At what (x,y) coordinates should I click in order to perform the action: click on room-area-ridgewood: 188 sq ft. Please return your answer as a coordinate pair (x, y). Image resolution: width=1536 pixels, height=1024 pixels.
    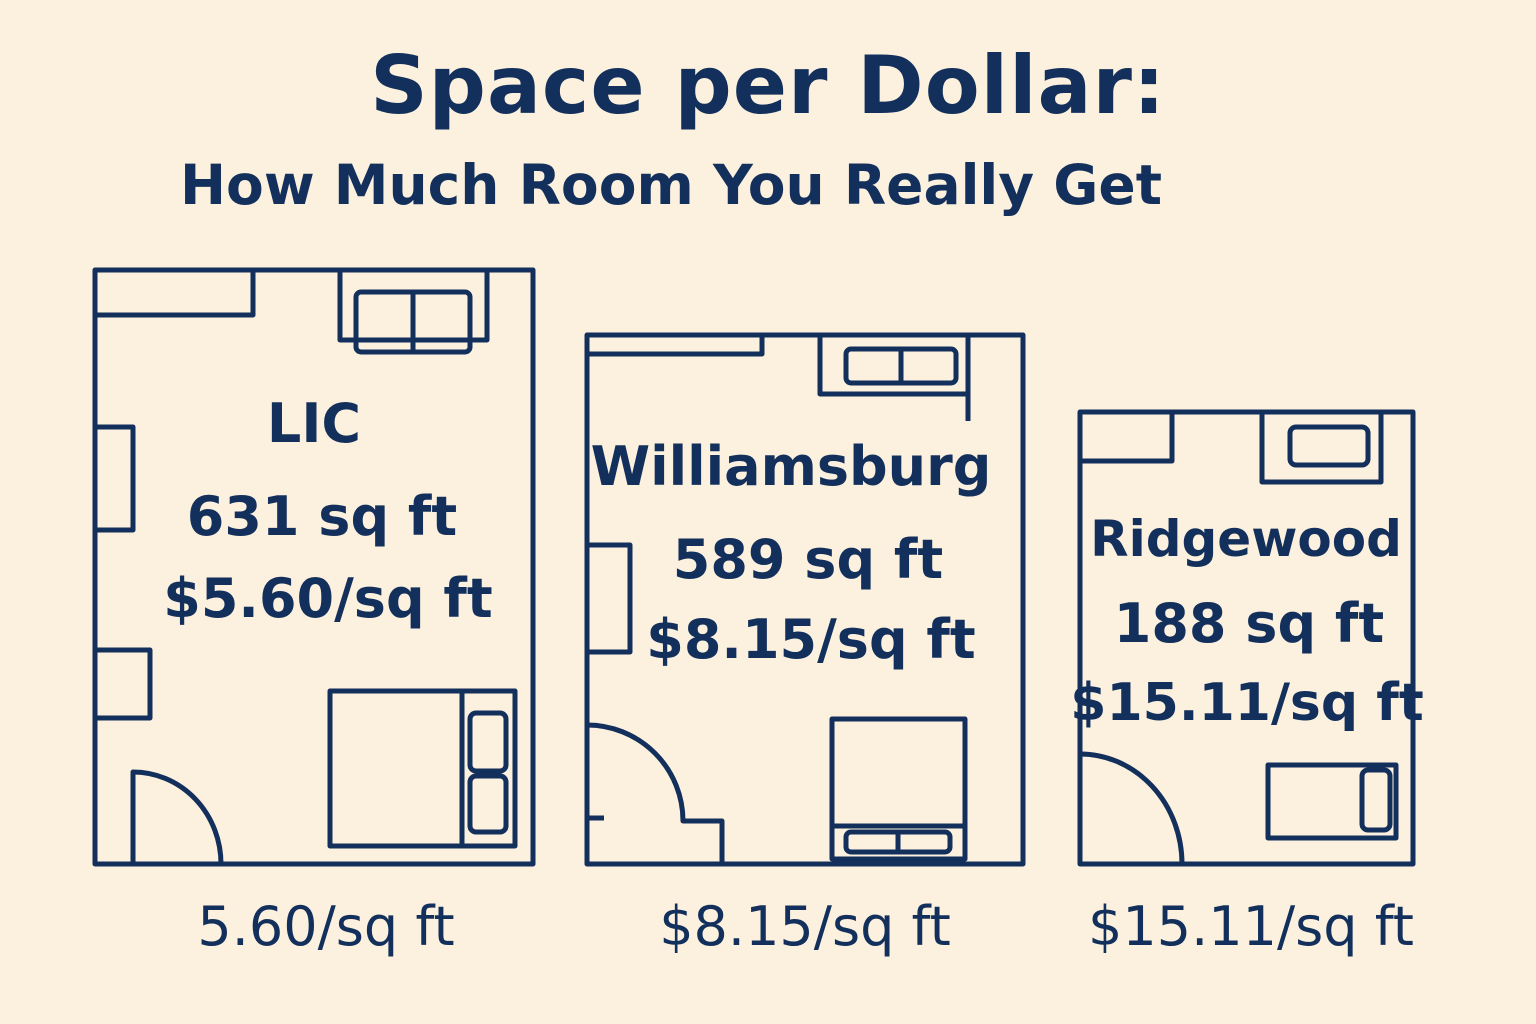
    Looking at the image, I should click on (1249, 623).